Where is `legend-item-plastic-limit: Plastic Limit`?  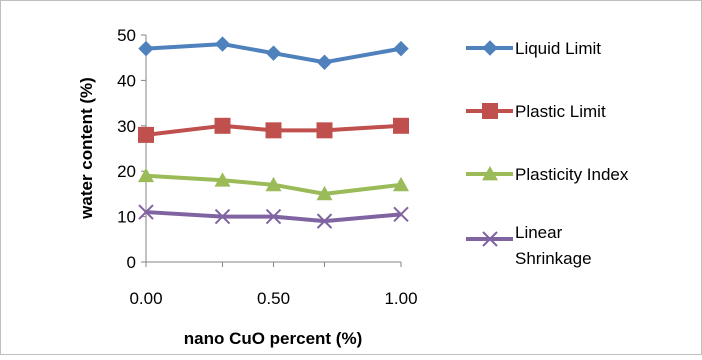
legend-item-plastic-limit: Plastic Limit is located at coordinates (536, 111).